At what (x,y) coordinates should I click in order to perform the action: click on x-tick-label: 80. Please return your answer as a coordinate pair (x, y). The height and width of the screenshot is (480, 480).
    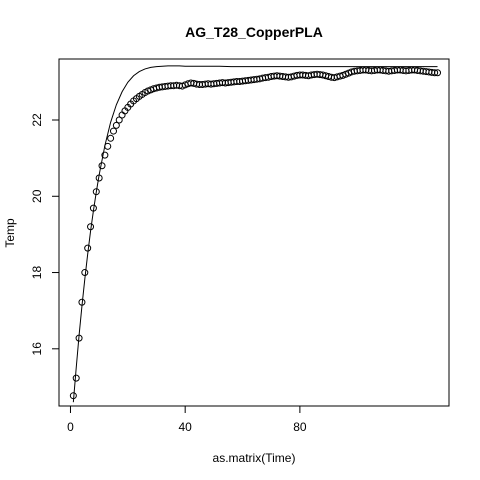
    Looking at the image, I should click on (300, 427).